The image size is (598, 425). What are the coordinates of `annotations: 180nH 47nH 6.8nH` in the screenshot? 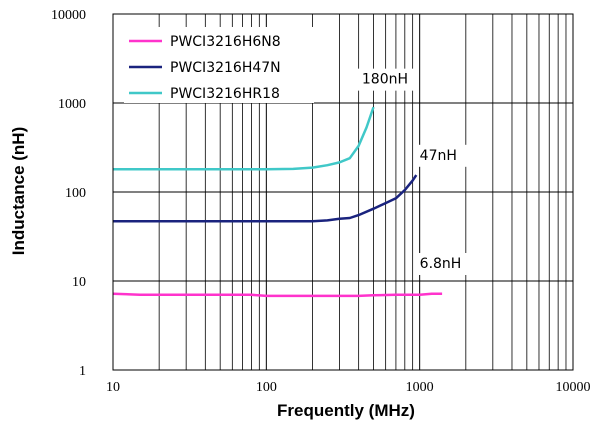 It's located at (414, 171).